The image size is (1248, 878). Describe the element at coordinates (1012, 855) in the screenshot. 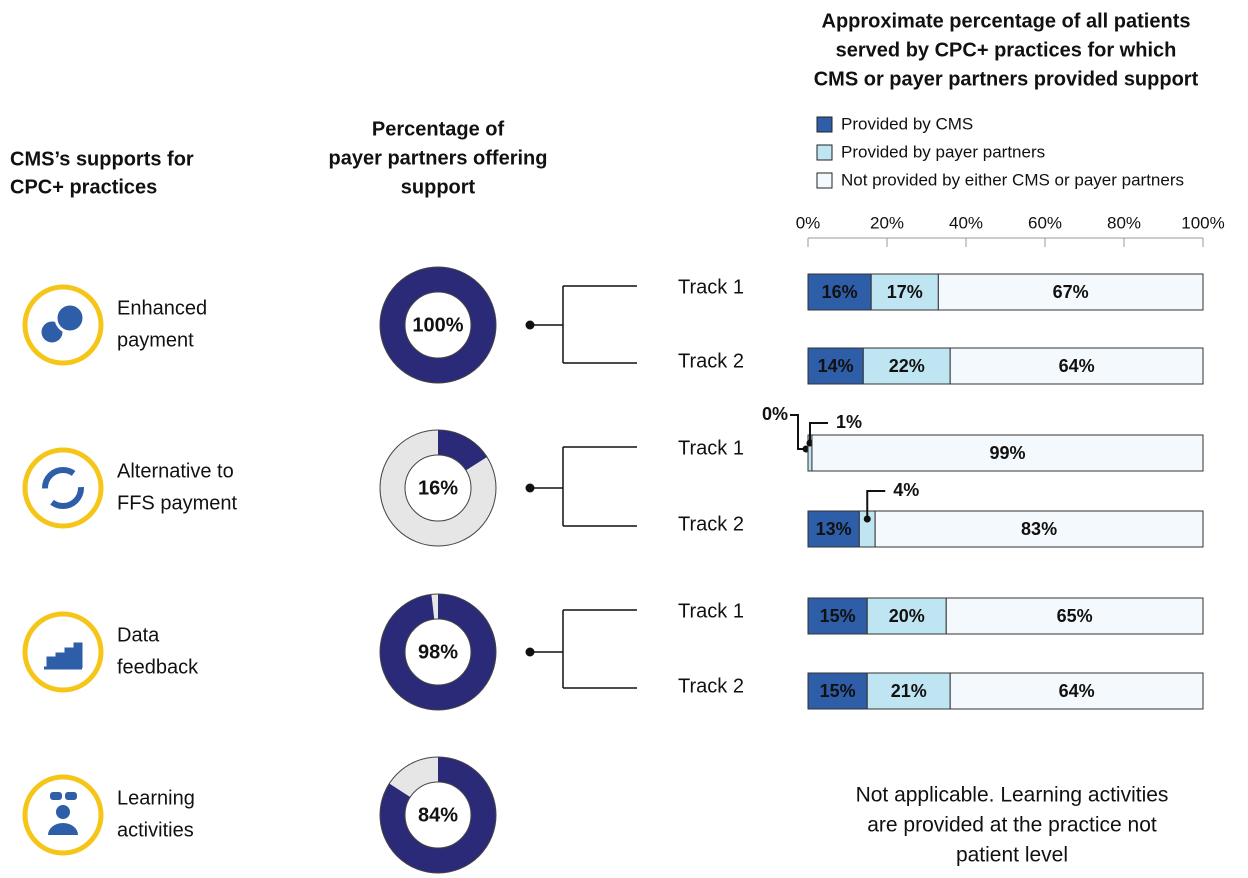

I see `note: patient level` at that location.